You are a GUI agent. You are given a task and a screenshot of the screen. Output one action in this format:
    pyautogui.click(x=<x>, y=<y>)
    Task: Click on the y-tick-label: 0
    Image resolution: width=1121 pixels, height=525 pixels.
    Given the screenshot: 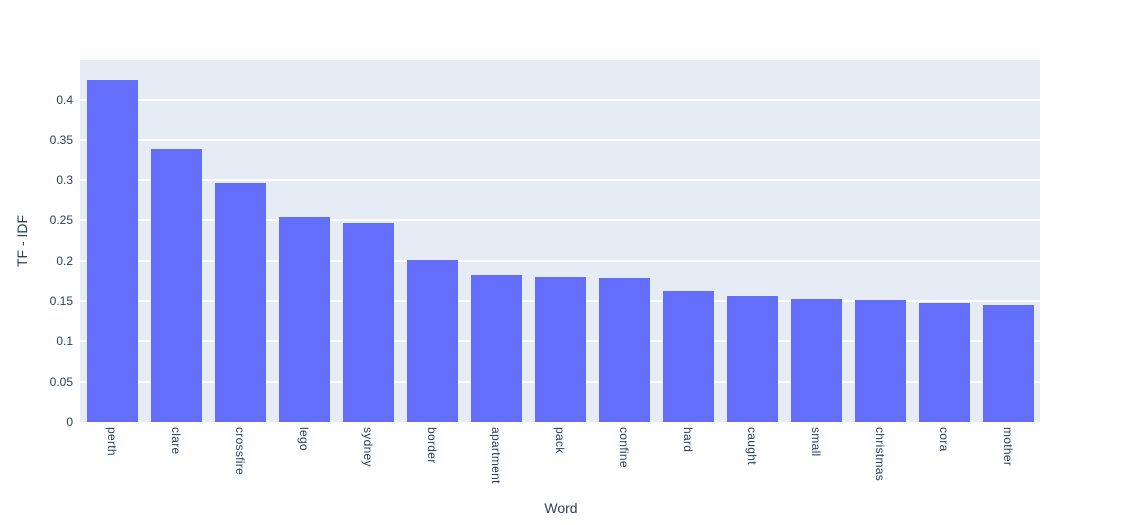 What is the action you would take?
    pyautogui.click(x=69, y=422)
    